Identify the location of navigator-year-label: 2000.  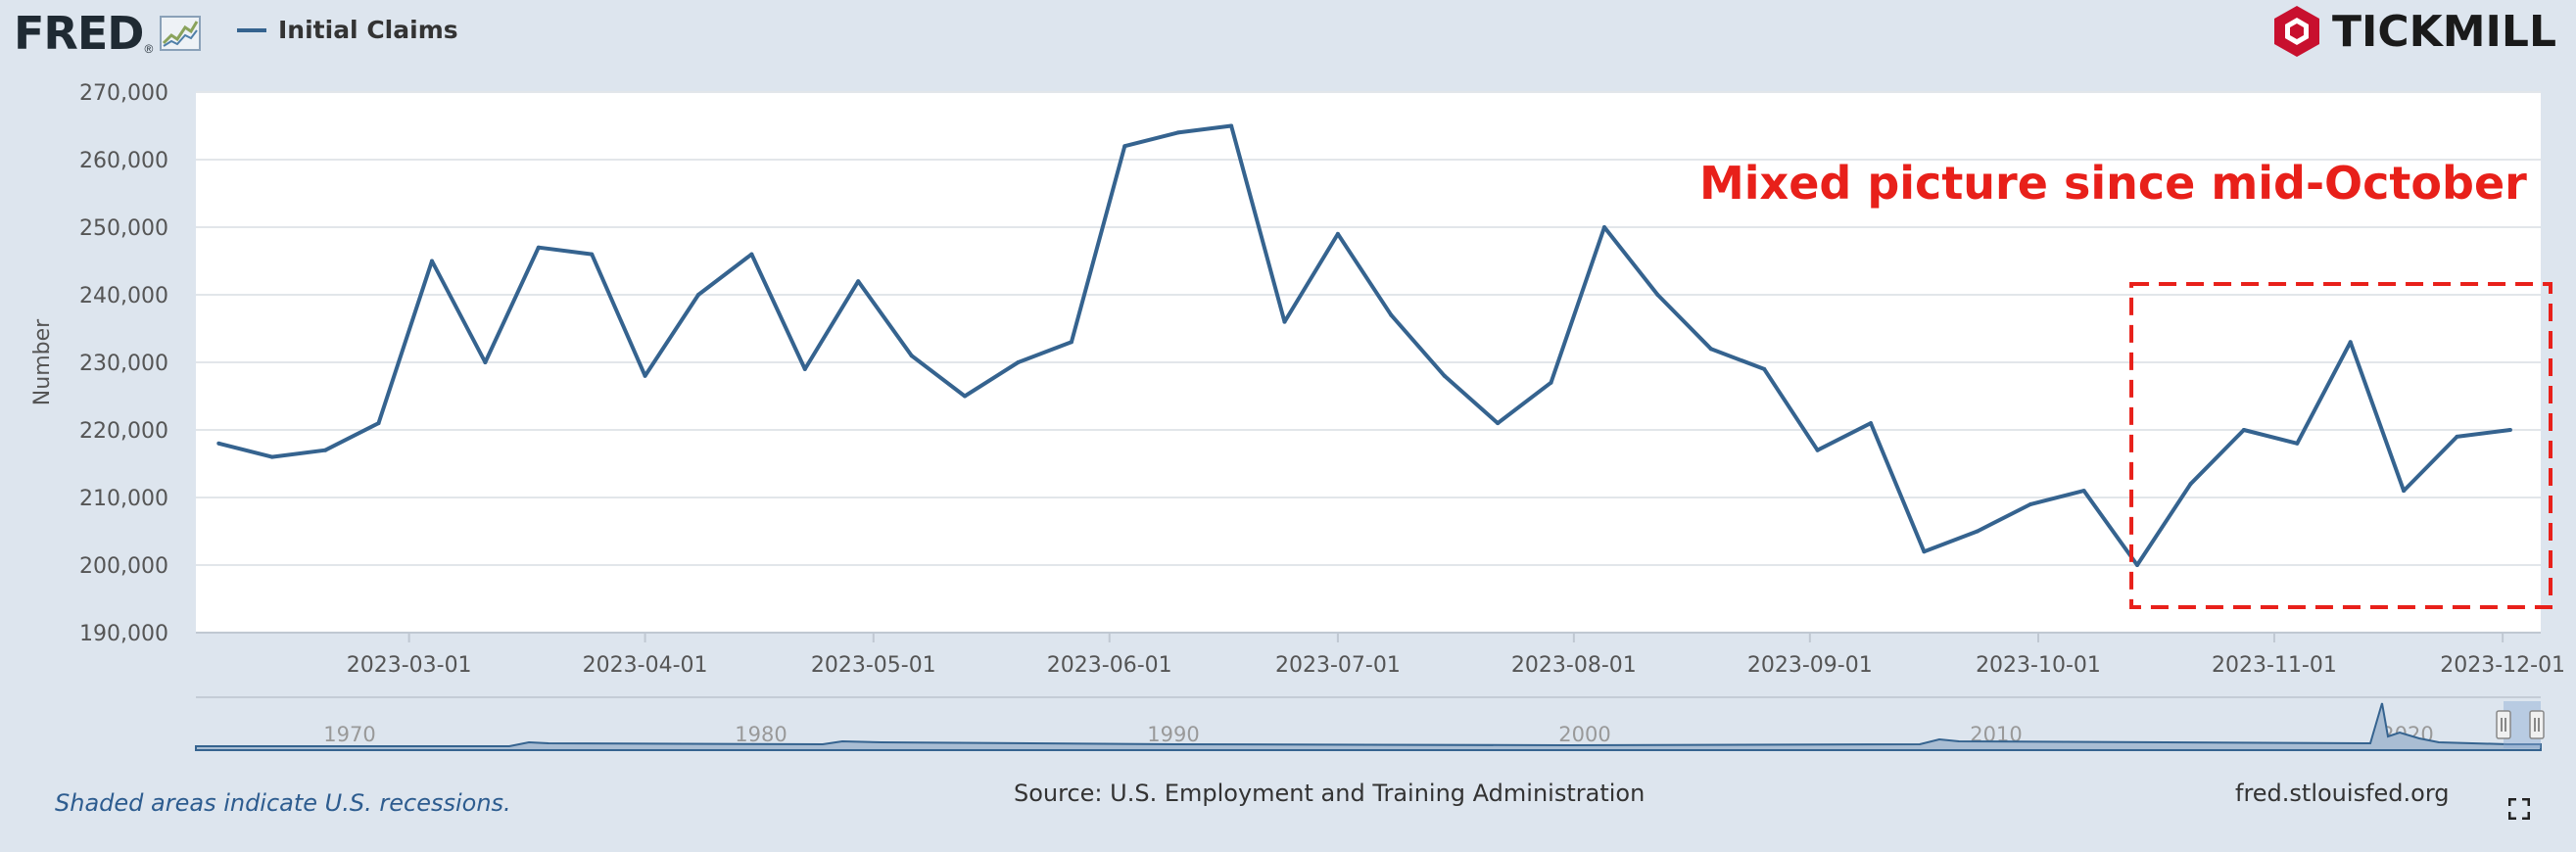
(1584, 734).